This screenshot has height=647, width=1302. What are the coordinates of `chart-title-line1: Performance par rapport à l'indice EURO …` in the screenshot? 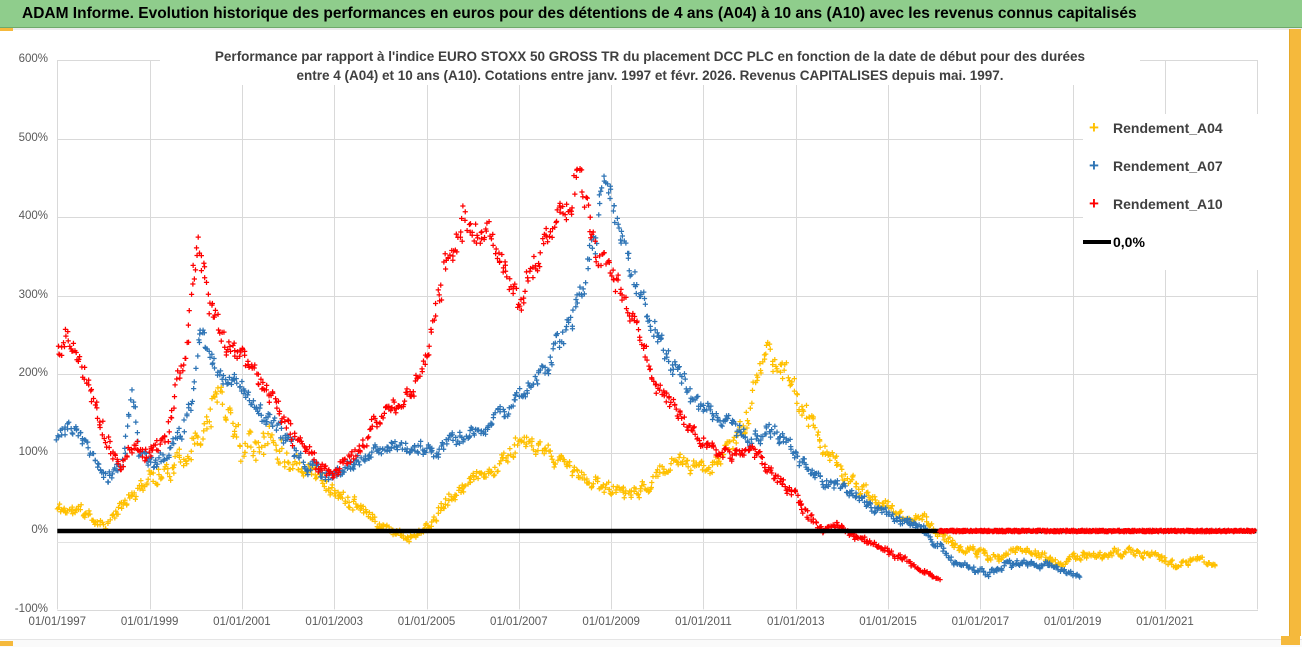 It's located at (650, 56).